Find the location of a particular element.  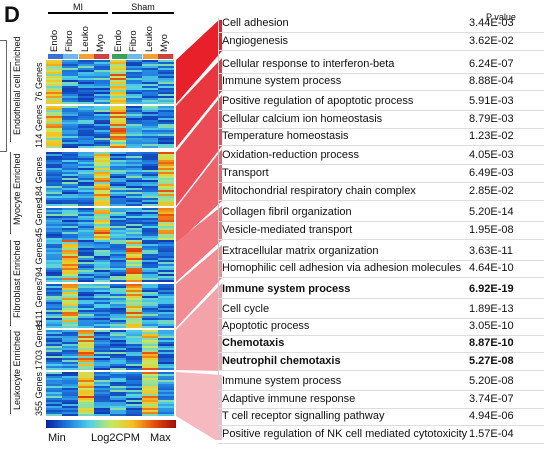

go-term-19: Immune system process is located at coordinates (282, 381).